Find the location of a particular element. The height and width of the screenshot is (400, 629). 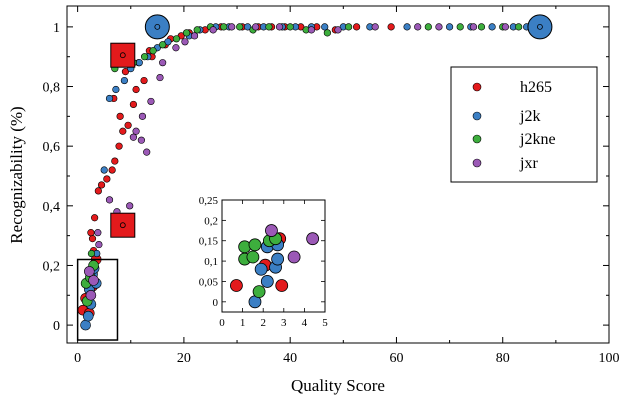

inset-x-tick-label: 0 is located at coordinates (222, 323).